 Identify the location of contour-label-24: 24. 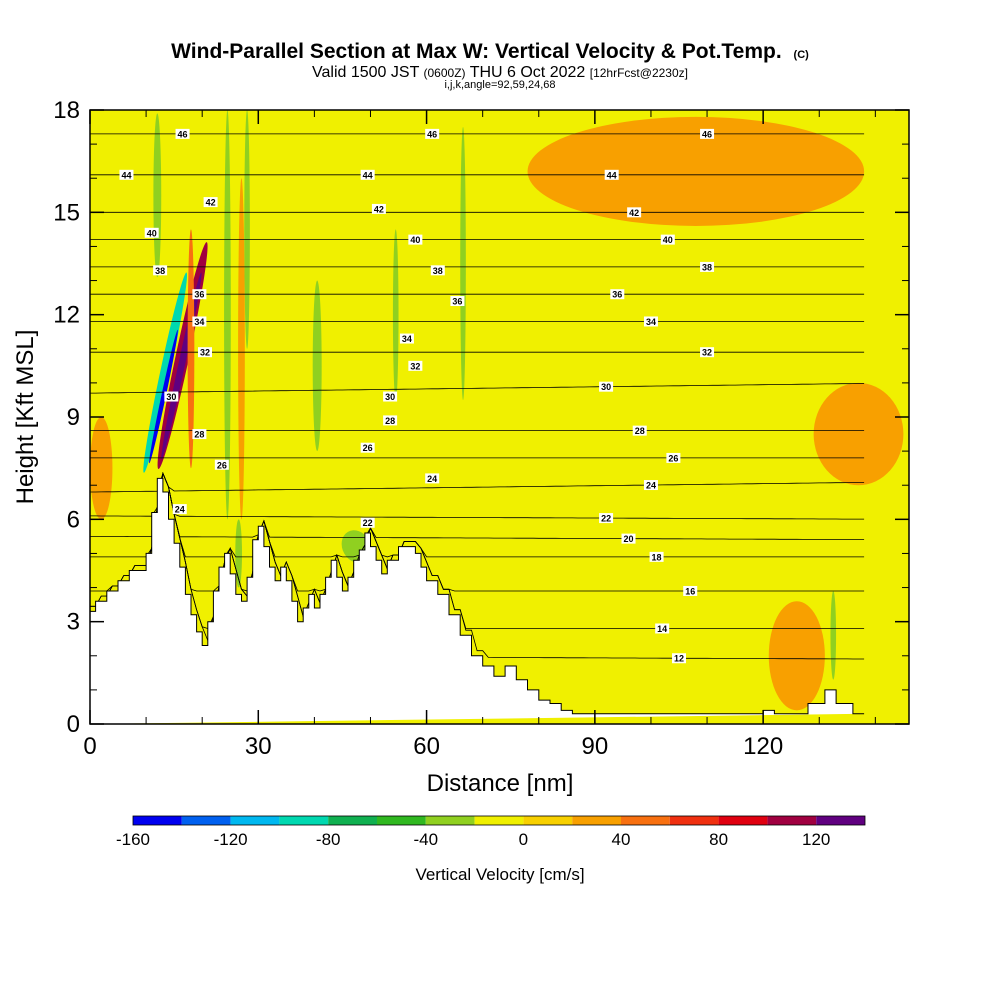
(650, 485).